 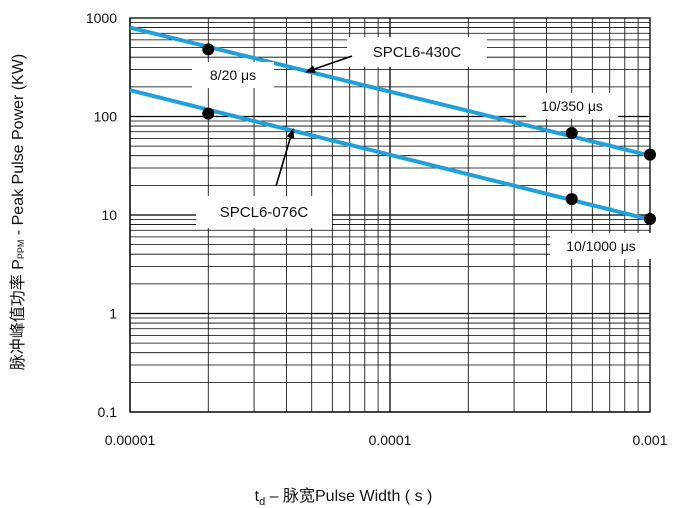 I want to click on label-spcl6-430c: SPCL6-430C, so click(x=417, y=52).